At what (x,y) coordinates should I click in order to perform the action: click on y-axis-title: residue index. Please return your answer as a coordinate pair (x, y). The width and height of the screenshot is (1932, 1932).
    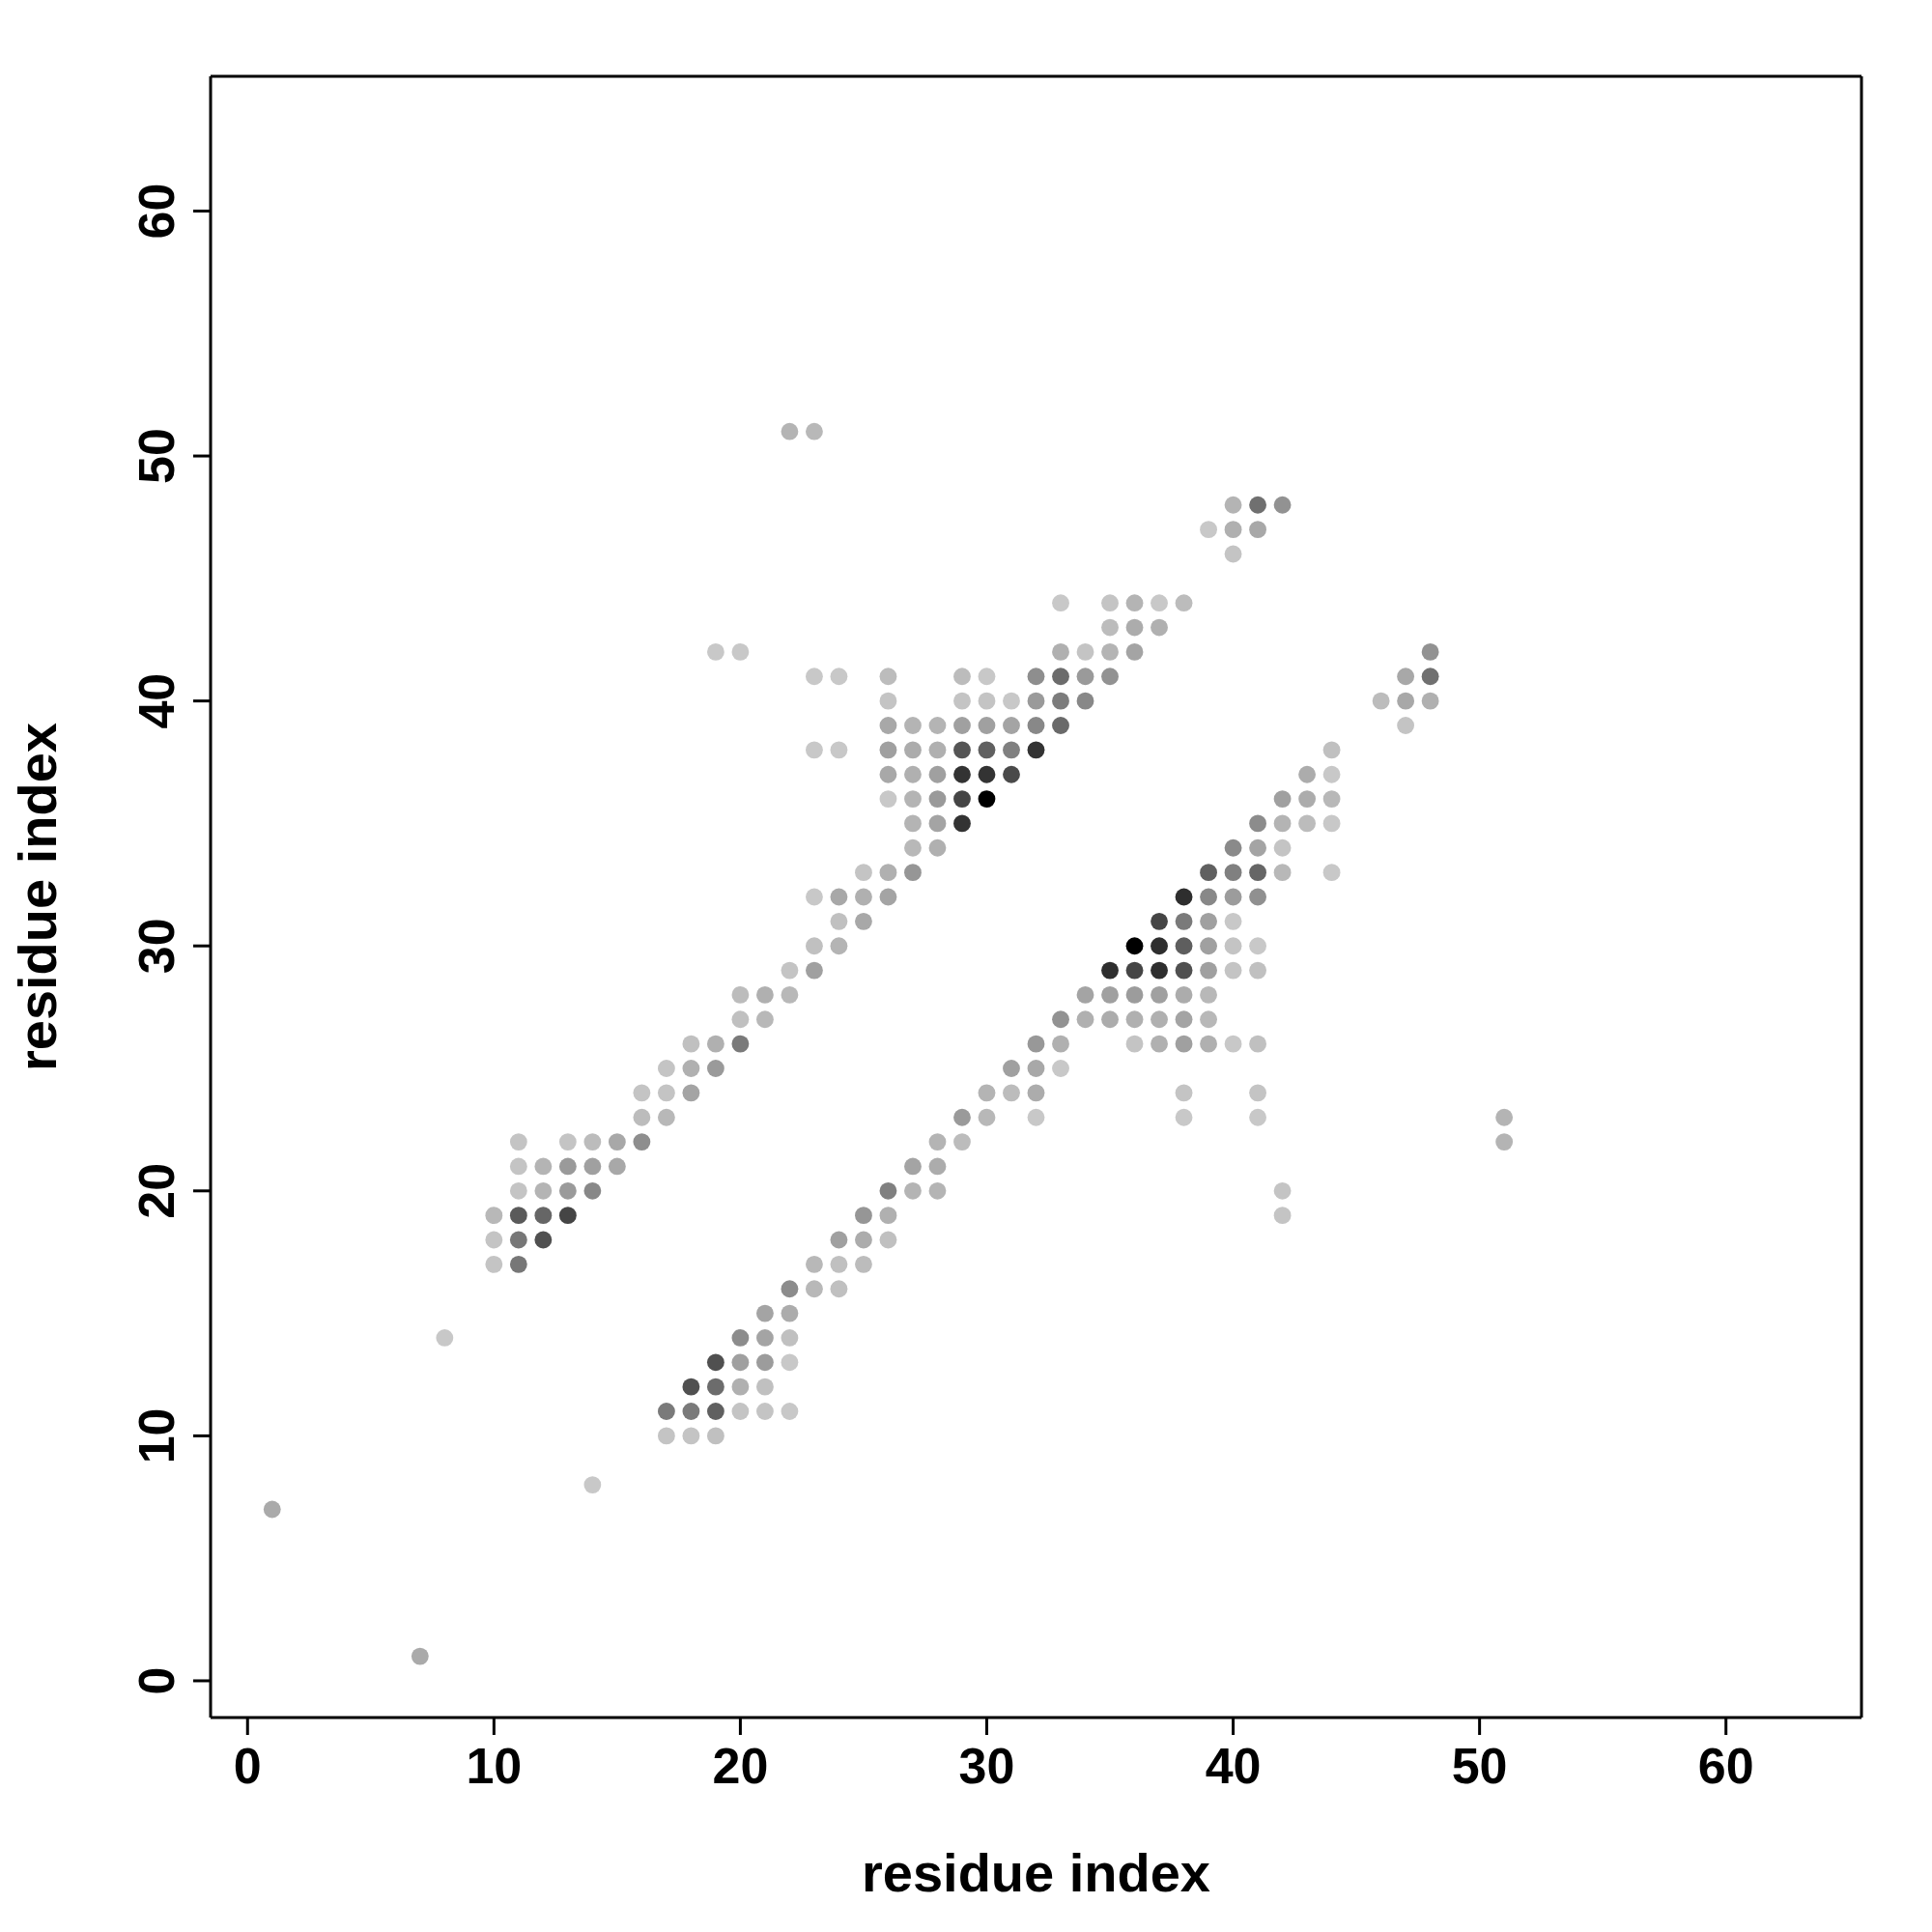
    Looking at the image, I should click on (37, 897).